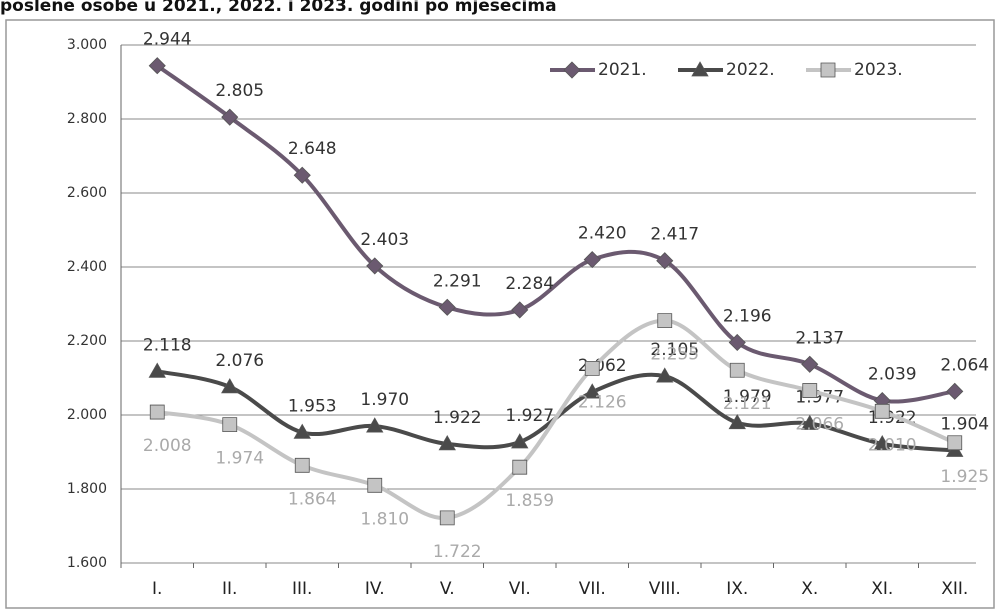 The height and width of the screenshot is (611, 998). Describe the element at coordinates (375, 589) in the screenshot. I see `x-tick-label: IV.` at that location.